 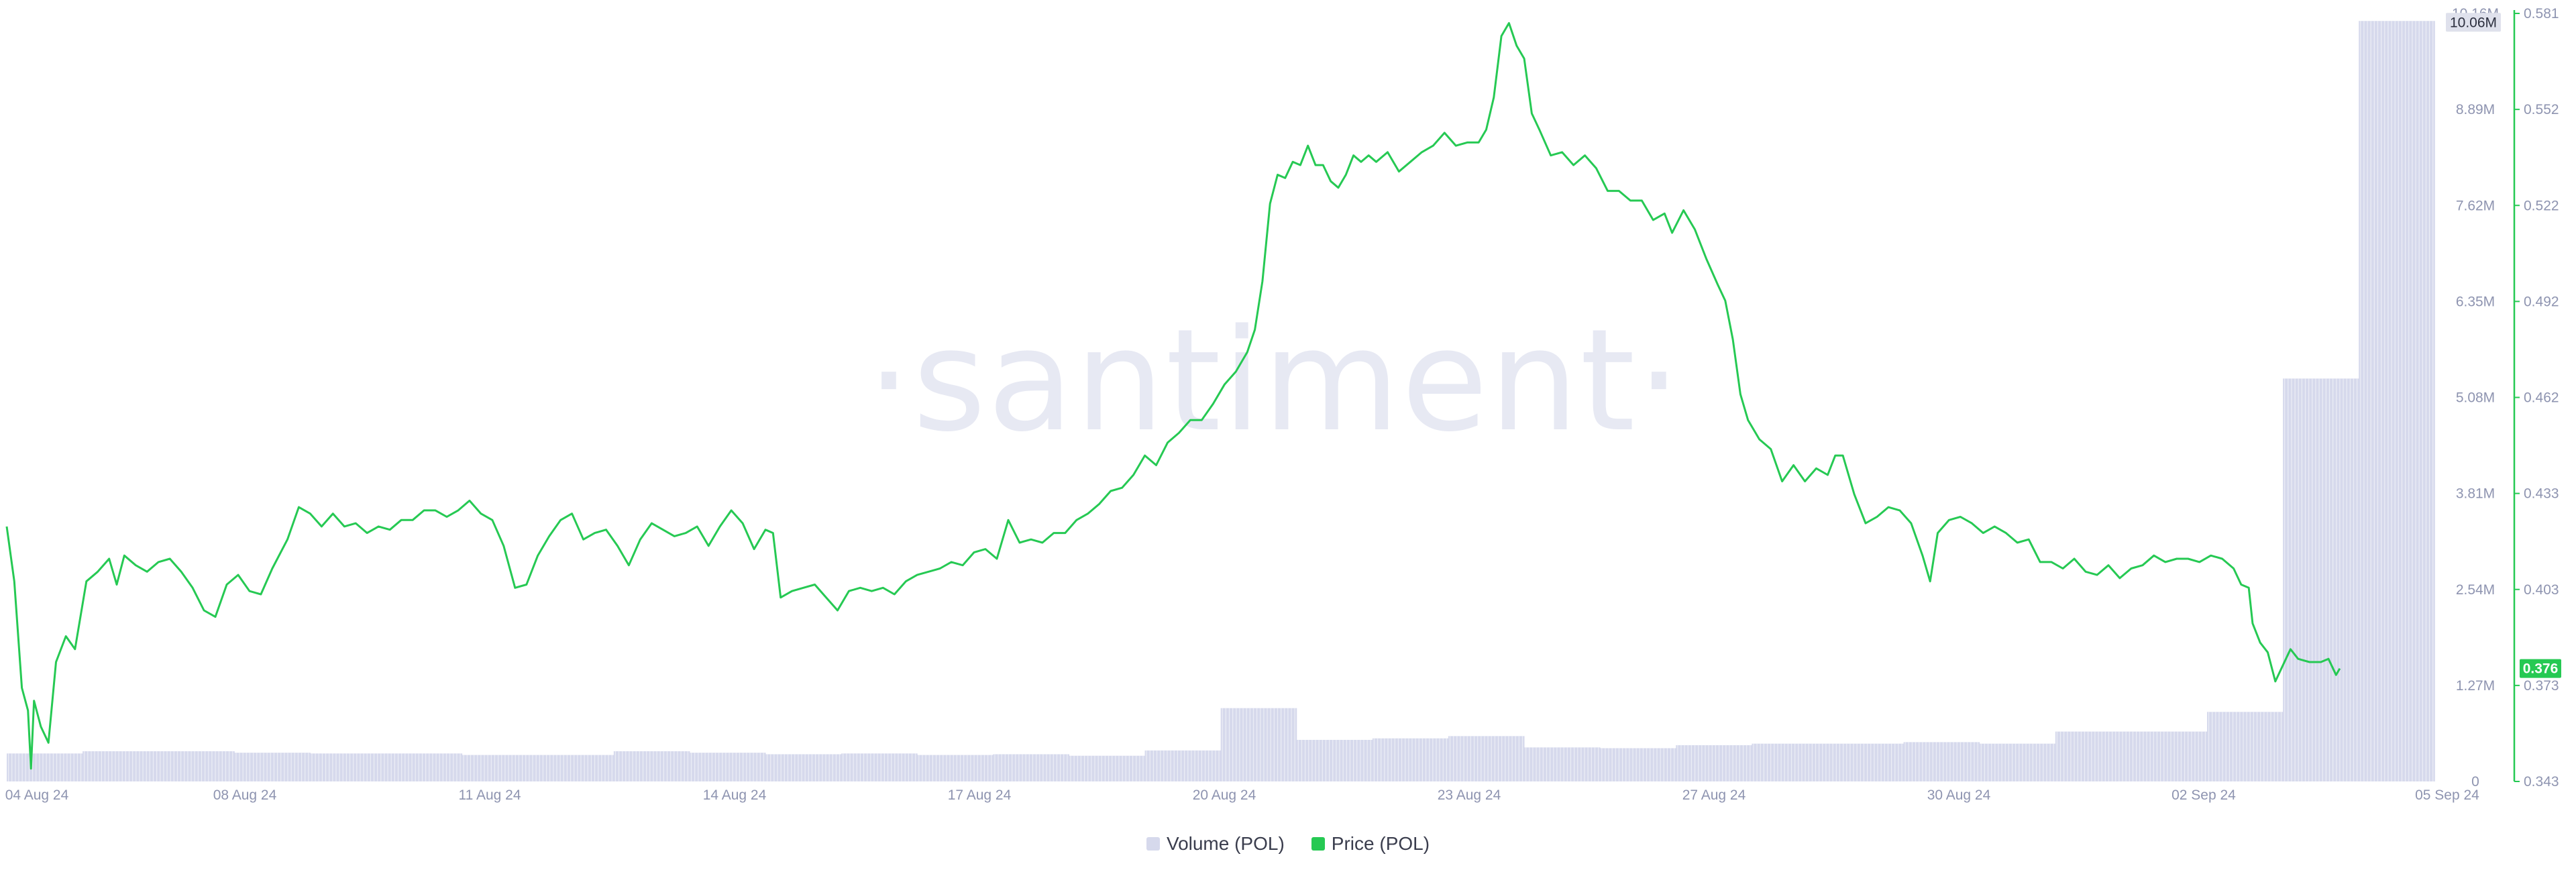 I want to click on x-tick-label: 04 Aug 24, so click(x=37, y=795).